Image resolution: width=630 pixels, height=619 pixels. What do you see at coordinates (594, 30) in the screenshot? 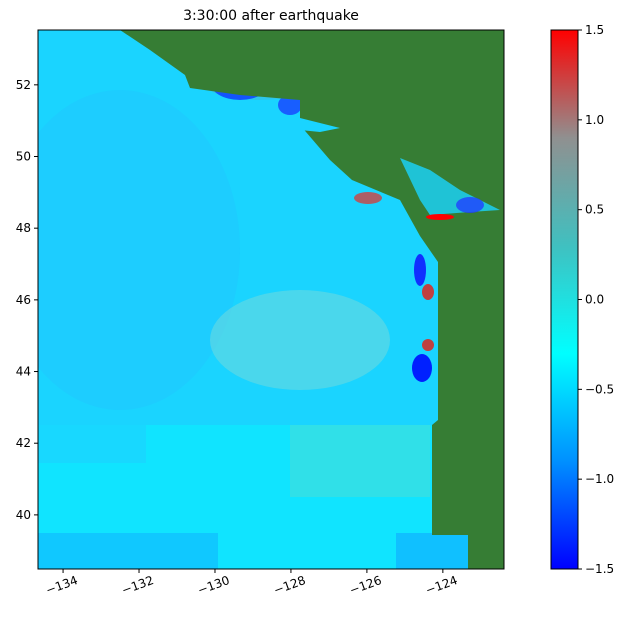
I see `colorbar-tick-label: 1.5` at bounding box center [594, 30].